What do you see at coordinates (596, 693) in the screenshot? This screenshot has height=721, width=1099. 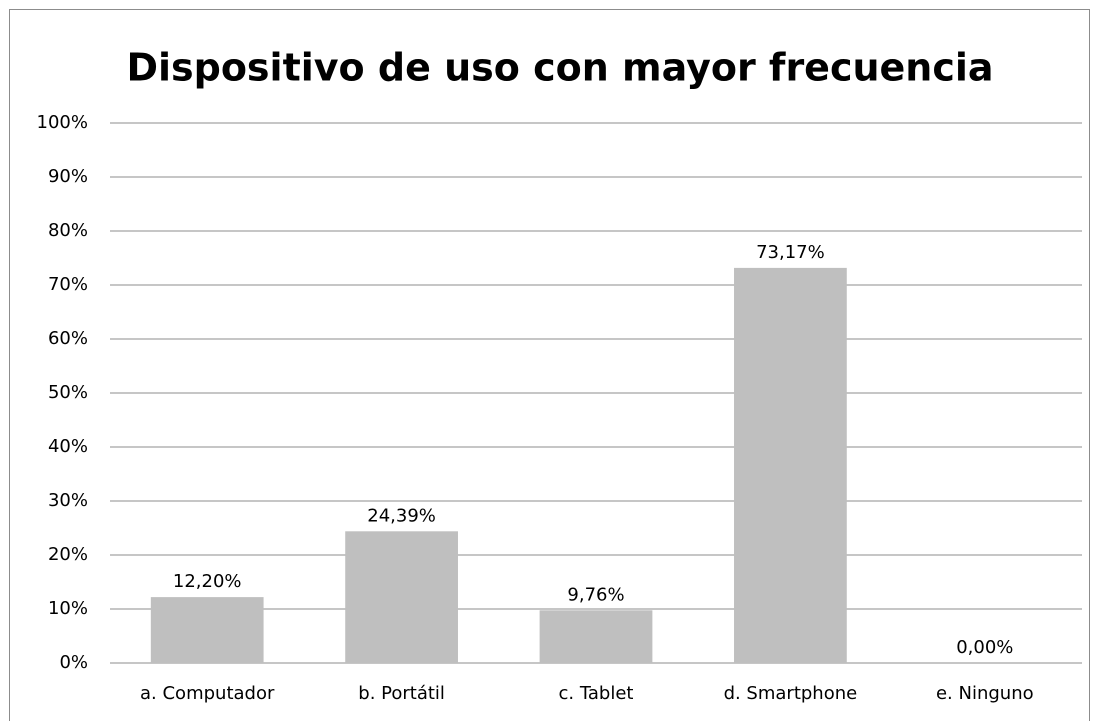 I see `x-tick-label: c. Tablet` at bounding box center [596, 693].